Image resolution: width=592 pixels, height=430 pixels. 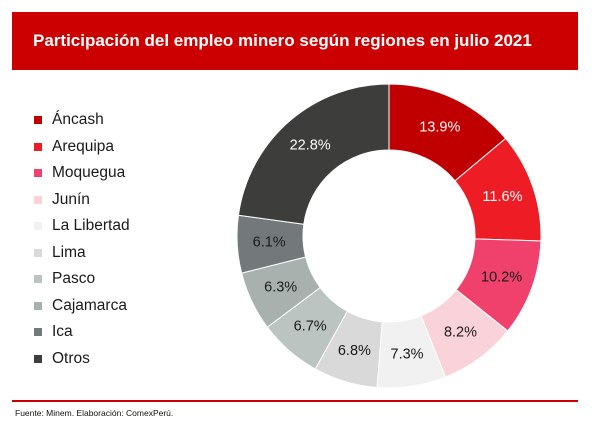 I want to click on slice-value-label: 6.3%, so click(x=280, y=288).